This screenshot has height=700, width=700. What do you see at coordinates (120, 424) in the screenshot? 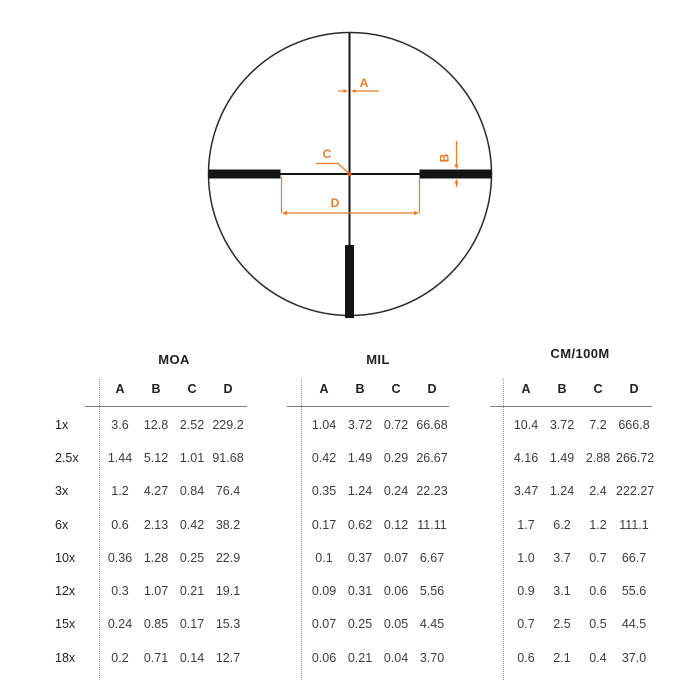
I see `table-cell: 3.6` at bounding box center [120, 424].